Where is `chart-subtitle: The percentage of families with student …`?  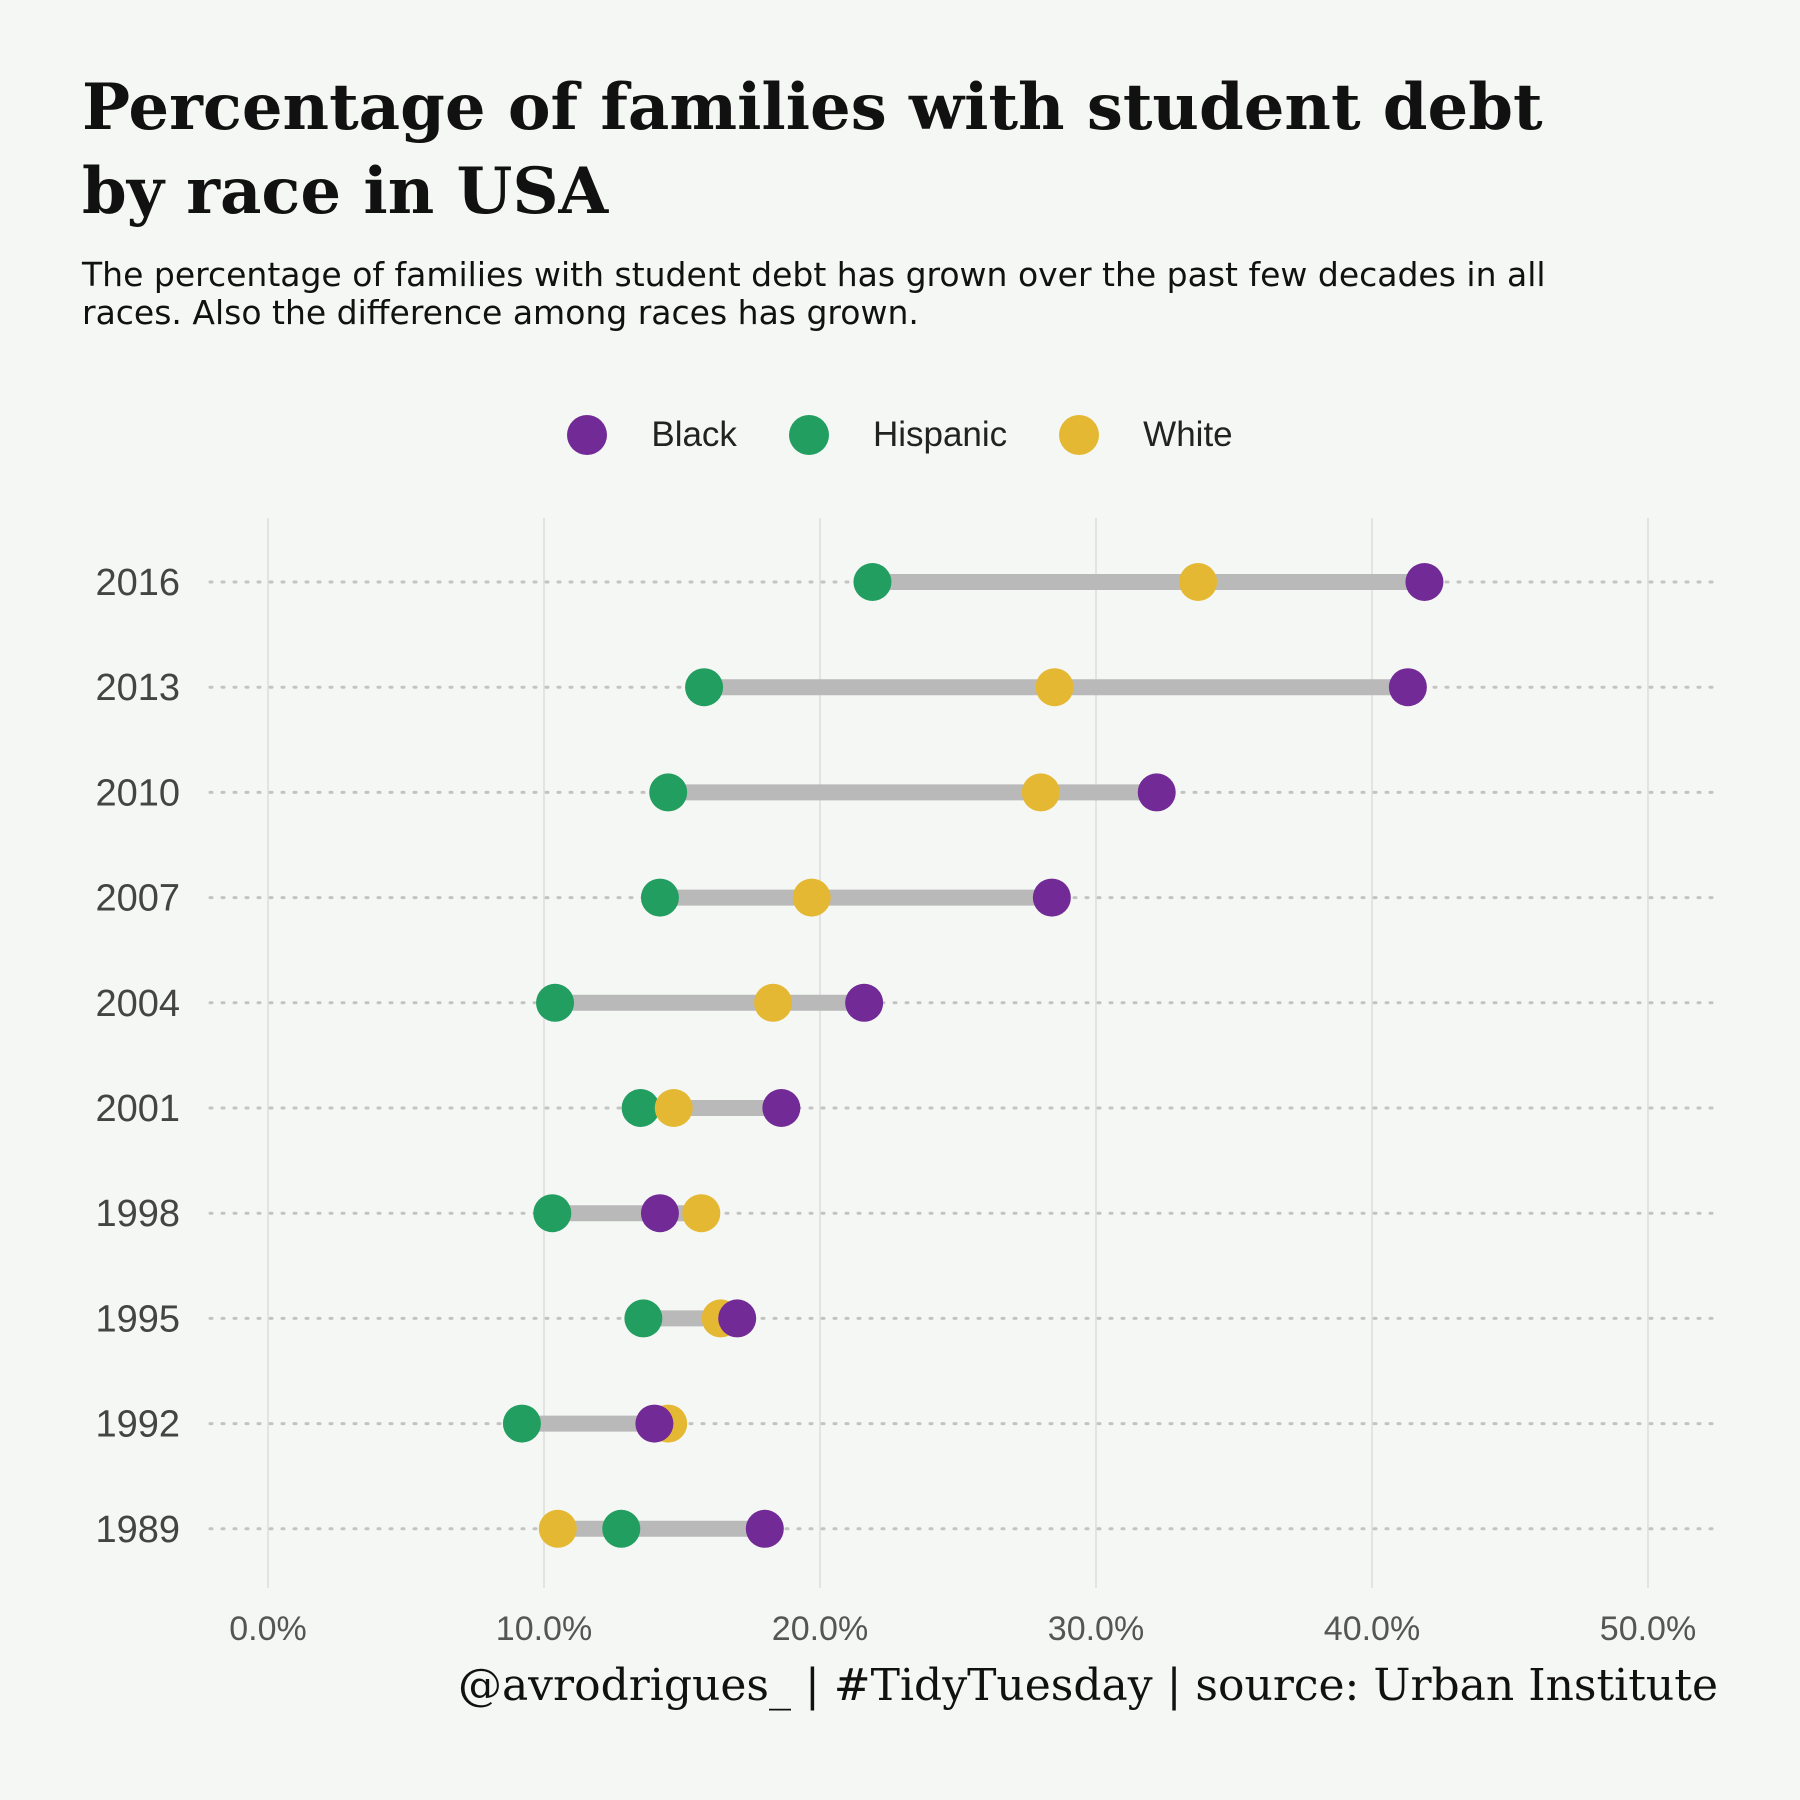 chart-subtitle: The percentage of families with student … is located at coordinates (902, 294).